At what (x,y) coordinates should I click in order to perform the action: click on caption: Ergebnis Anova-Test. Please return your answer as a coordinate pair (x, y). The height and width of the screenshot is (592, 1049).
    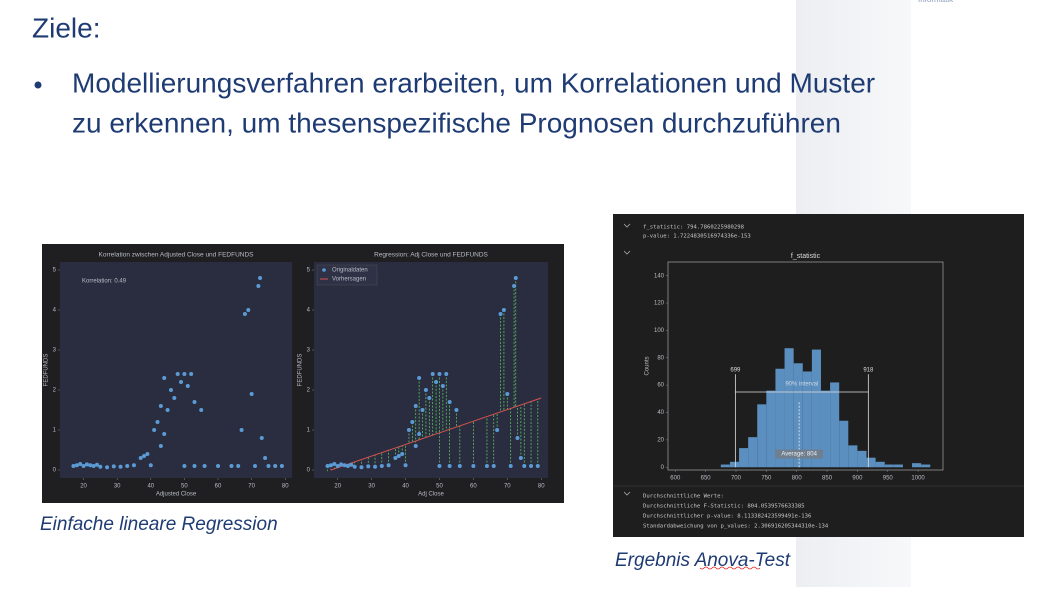
    Looking at the image, I should click on (703, 560).